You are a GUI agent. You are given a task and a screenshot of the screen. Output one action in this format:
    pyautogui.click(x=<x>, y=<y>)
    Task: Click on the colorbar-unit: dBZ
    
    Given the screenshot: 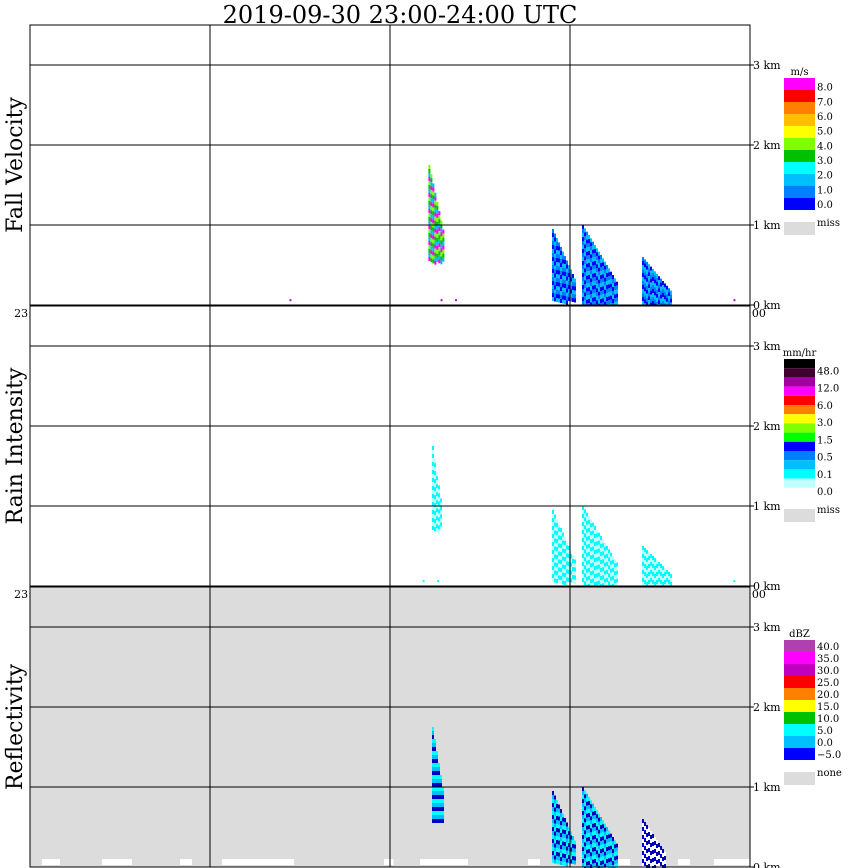 What is the action you would take?
    pyautogui.click(x=799, y=634)
    